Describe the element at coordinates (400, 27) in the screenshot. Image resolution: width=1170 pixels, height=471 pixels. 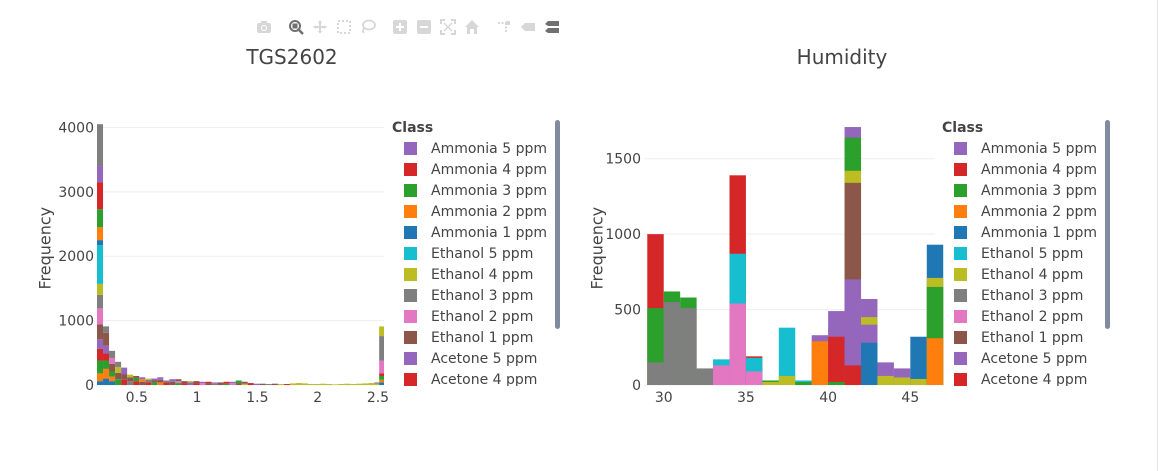
I see `zoom-in-icon` at that location.